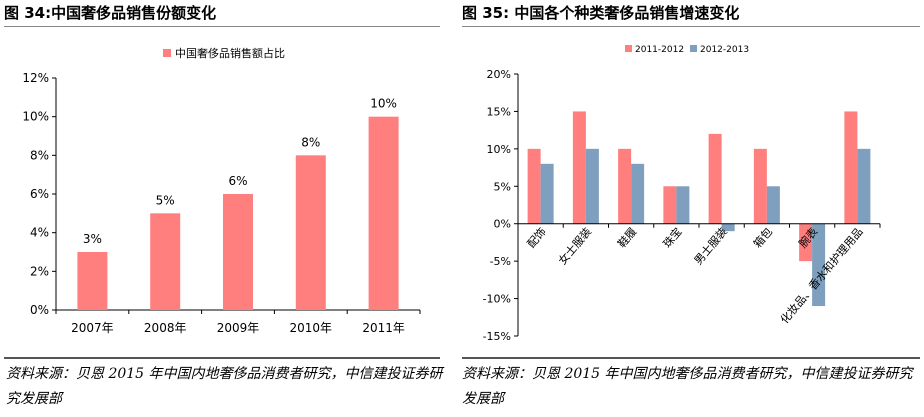 The width and height of the screenshot is (924, 417). What do you see at coordinates (92, 239) in the screenshot?
I see `data-label: 3%` at bounding box center [92, 239].